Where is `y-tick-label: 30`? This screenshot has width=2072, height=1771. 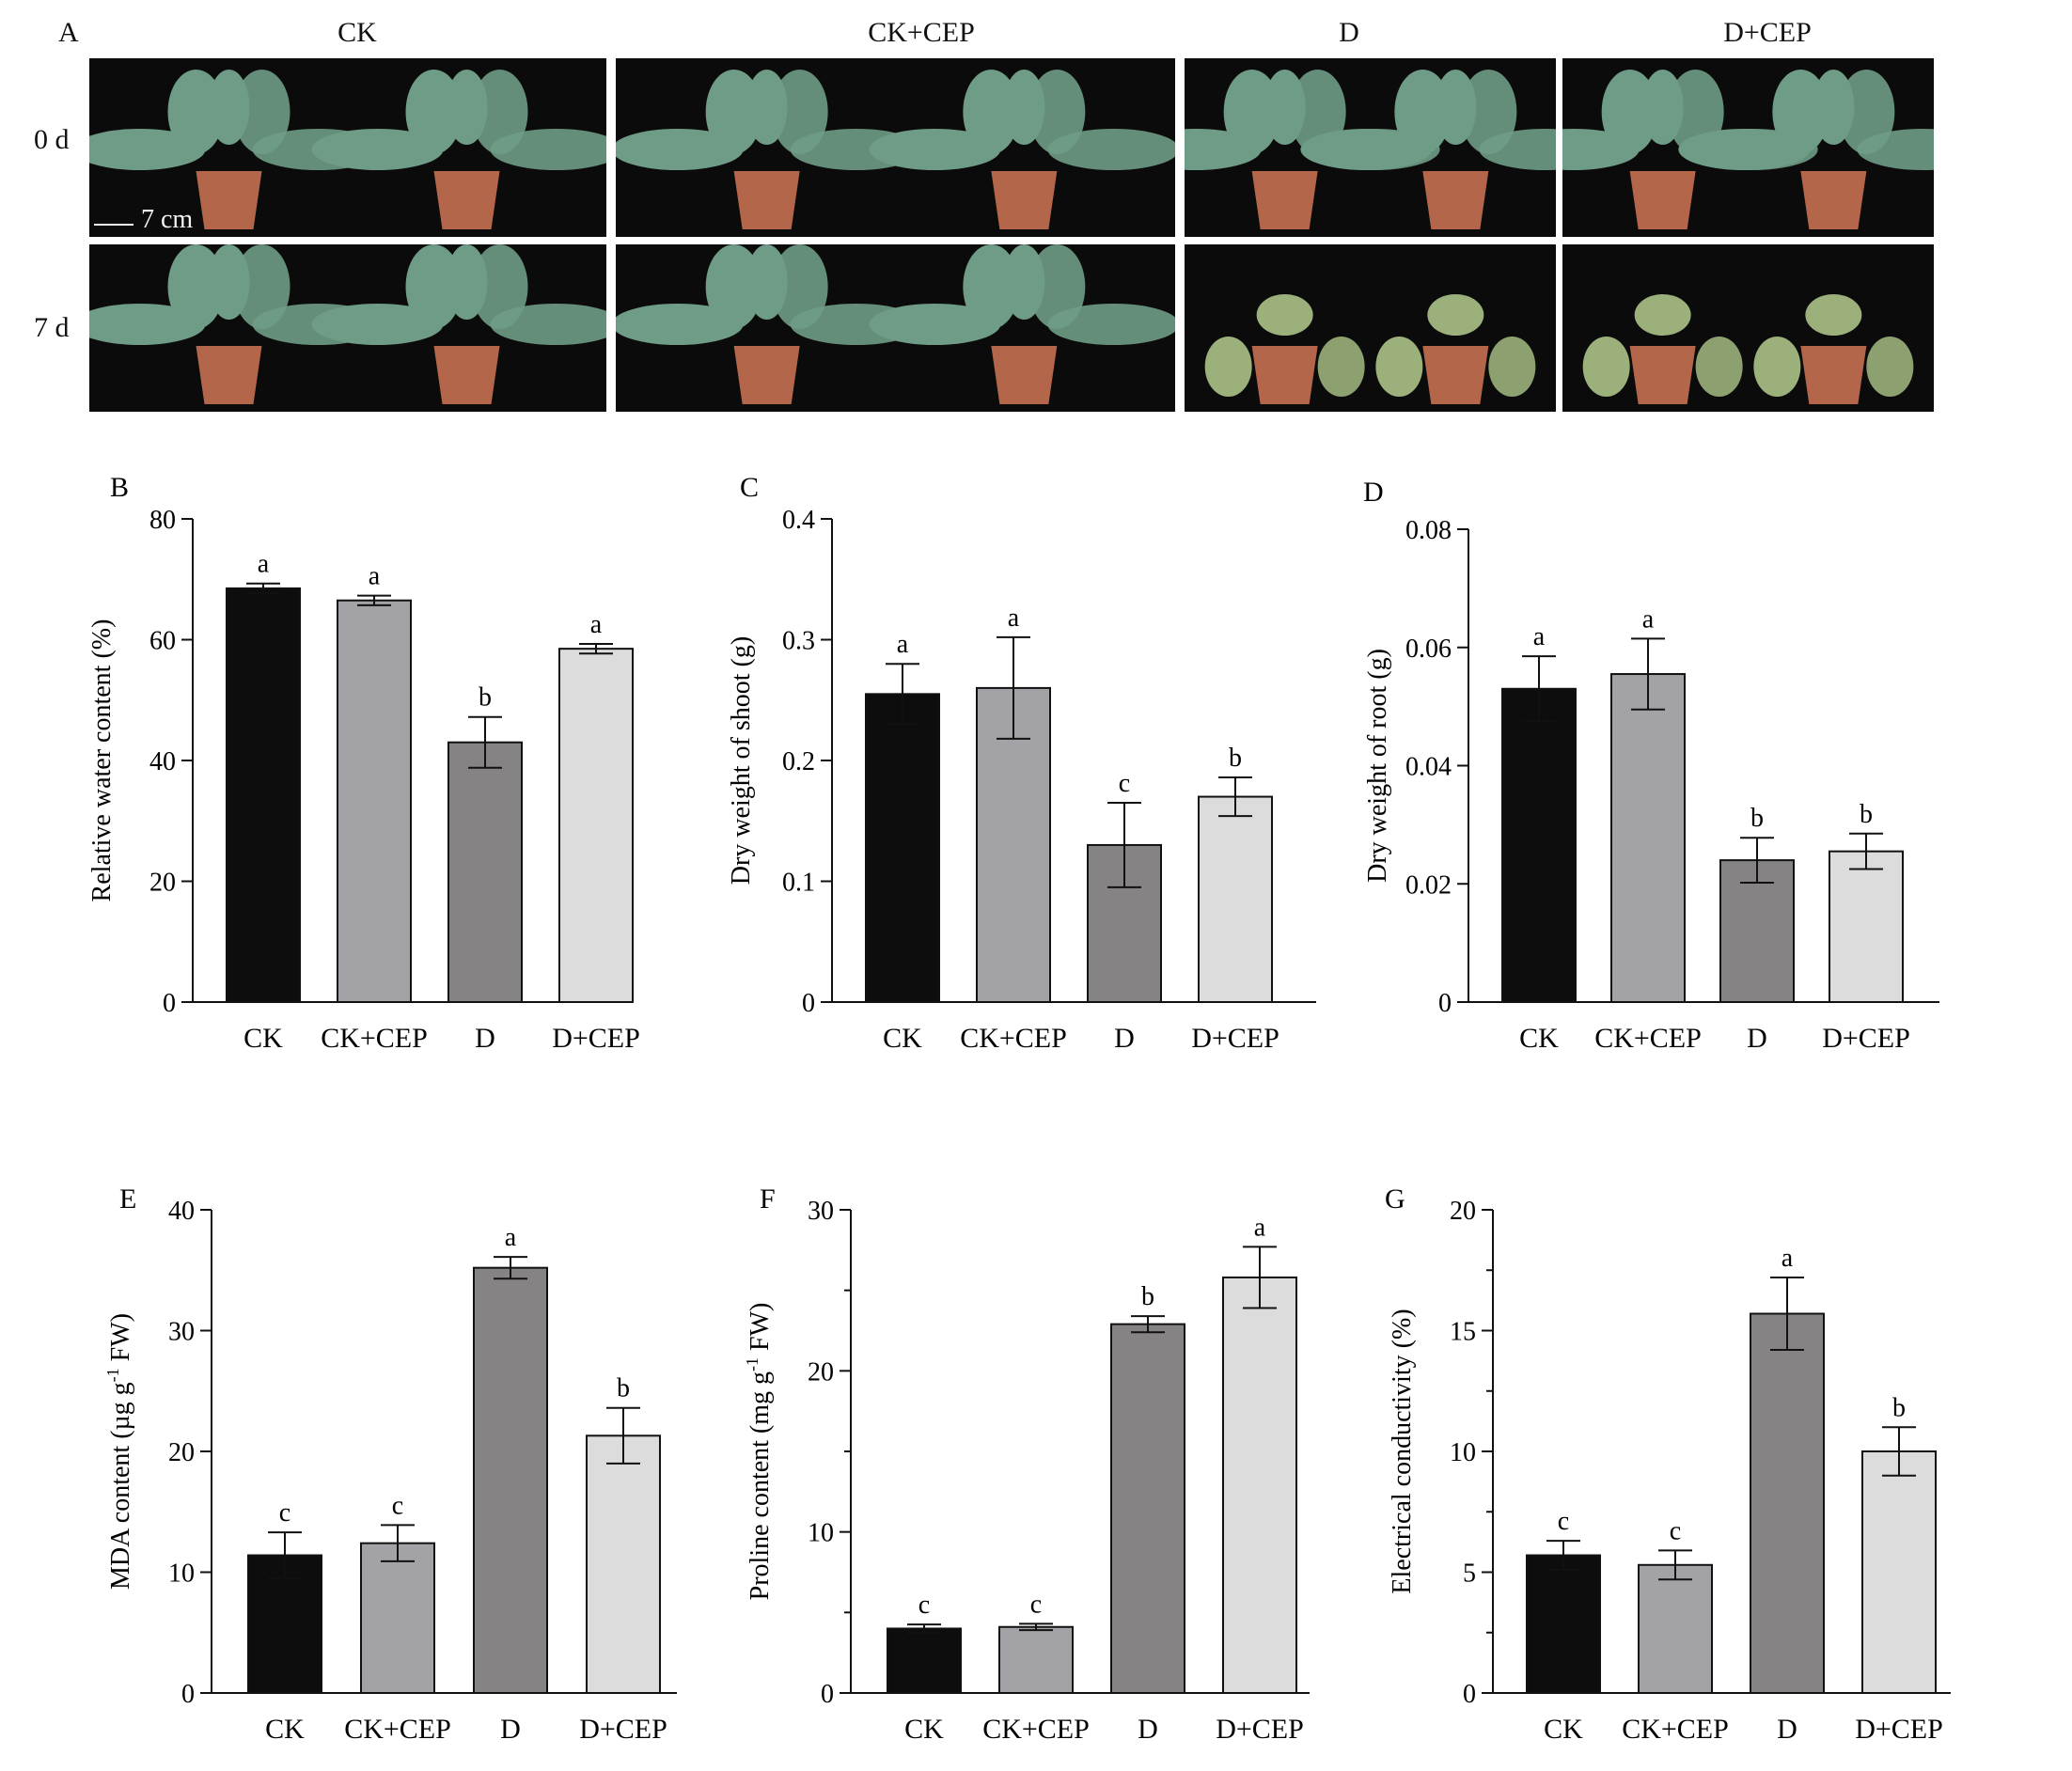 y-tick-label: 30 is located at coordinates (821, 1211).